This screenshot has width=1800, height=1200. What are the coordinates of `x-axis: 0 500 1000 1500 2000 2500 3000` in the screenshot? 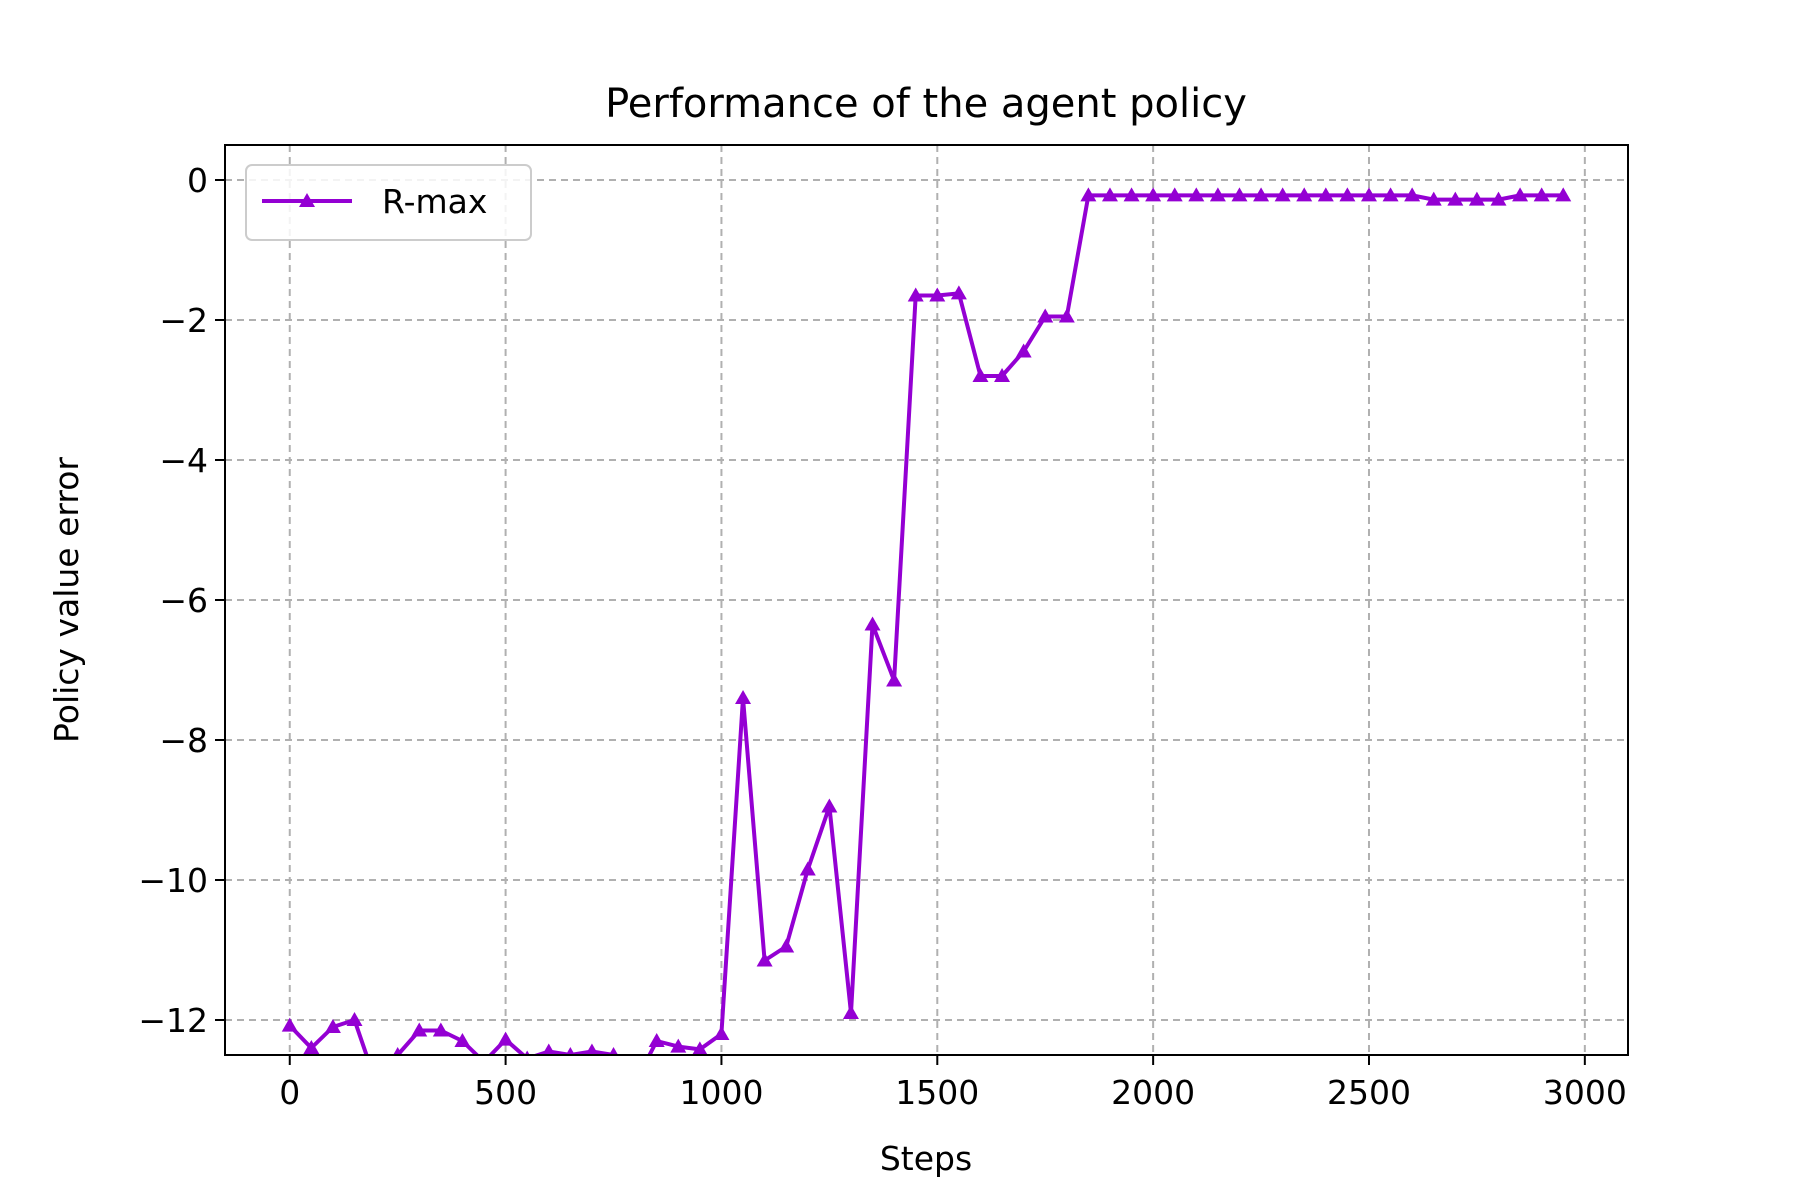 It's located at (953, 1083).